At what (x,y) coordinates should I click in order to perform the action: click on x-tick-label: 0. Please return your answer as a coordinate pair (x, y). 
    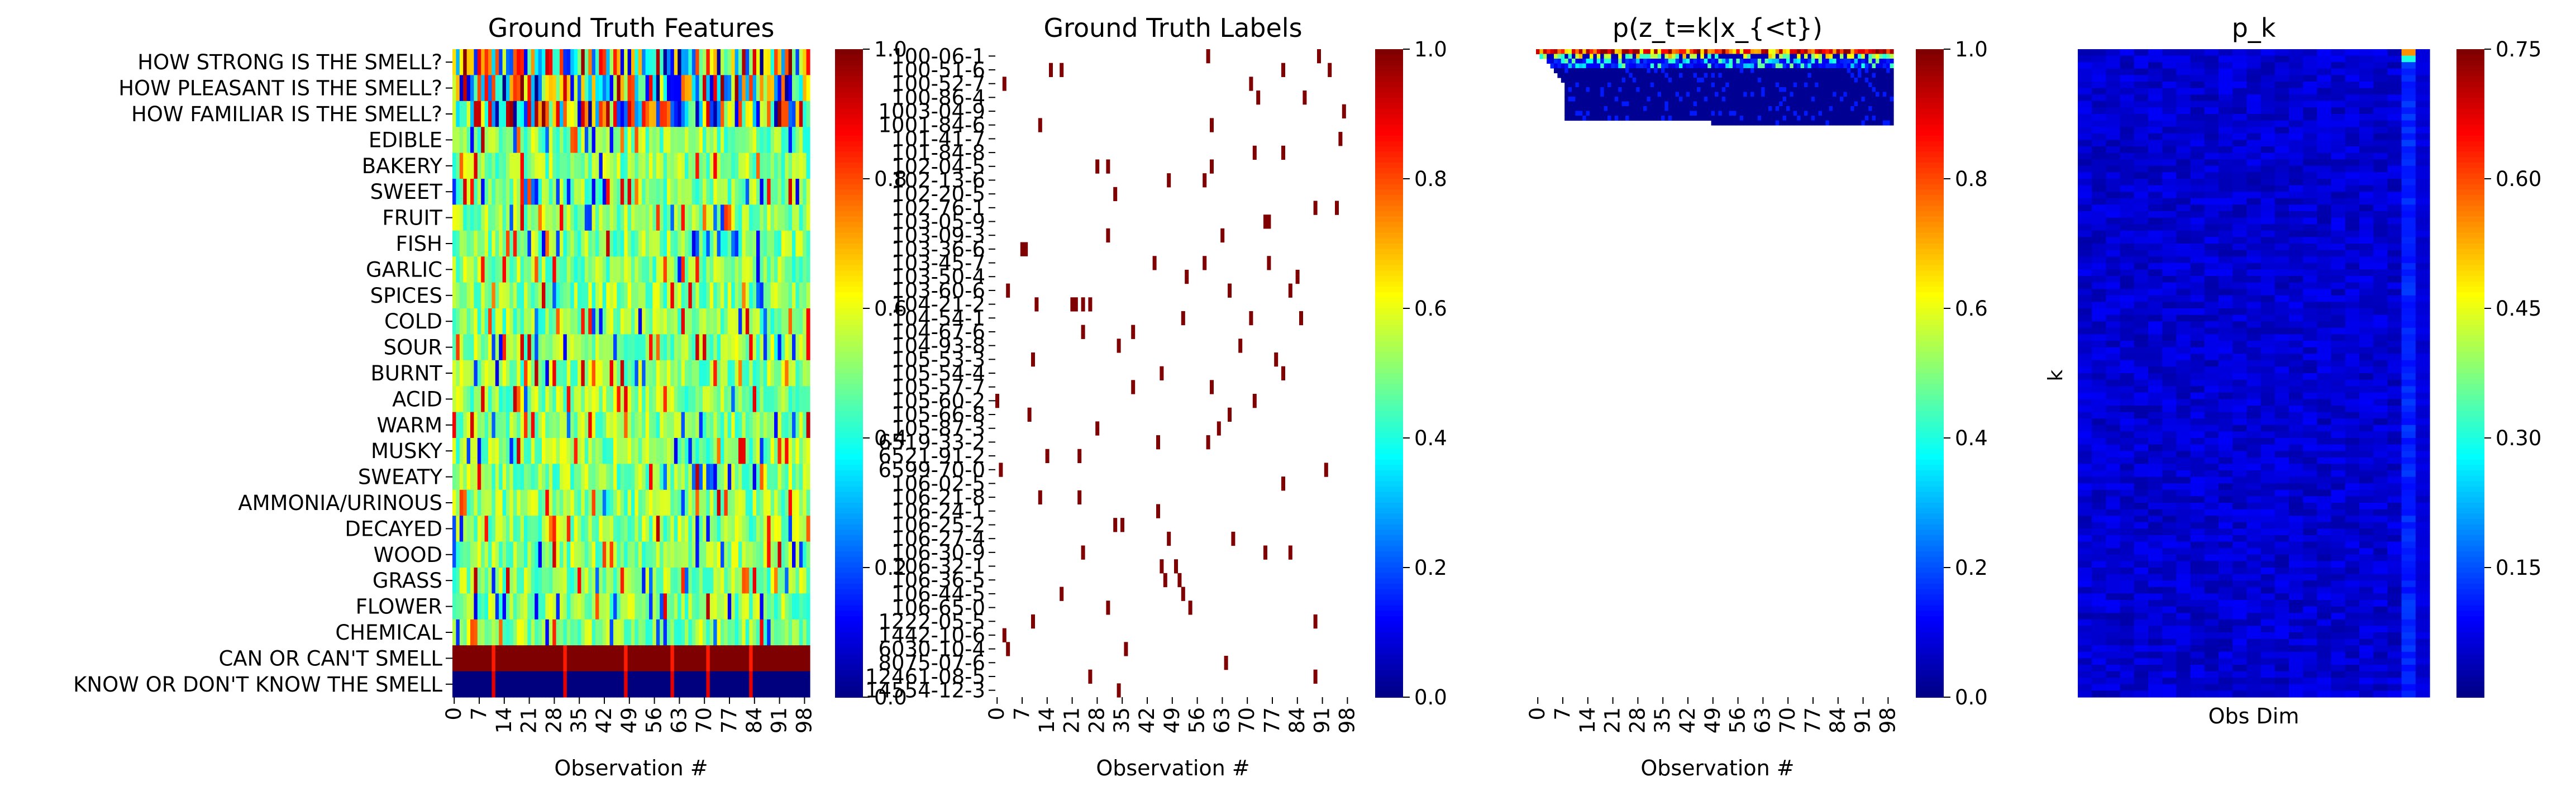
    Looking at the image, I should click on (997, 714).